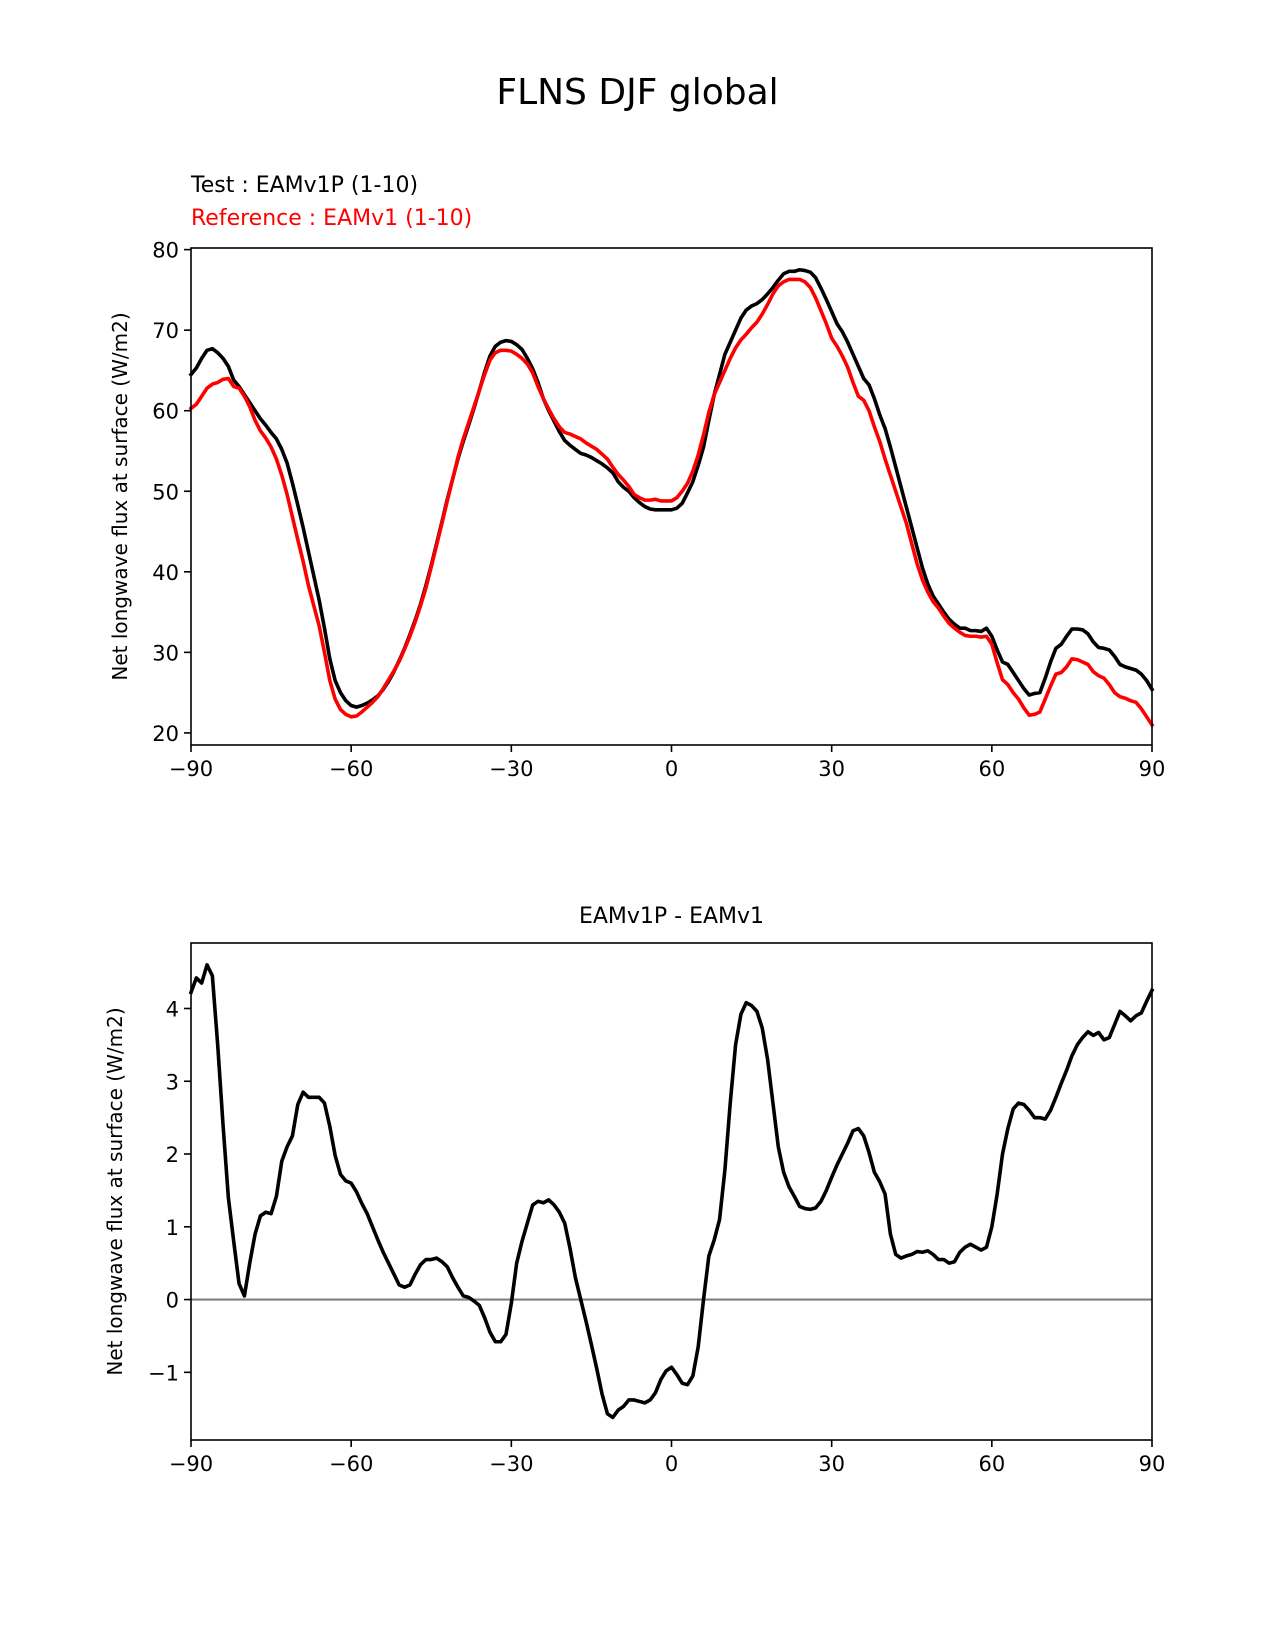 The height and width of the screenshot is (1650, 1275). I want to click on bottom-x-tick-label: 30, so click(831, 1464).